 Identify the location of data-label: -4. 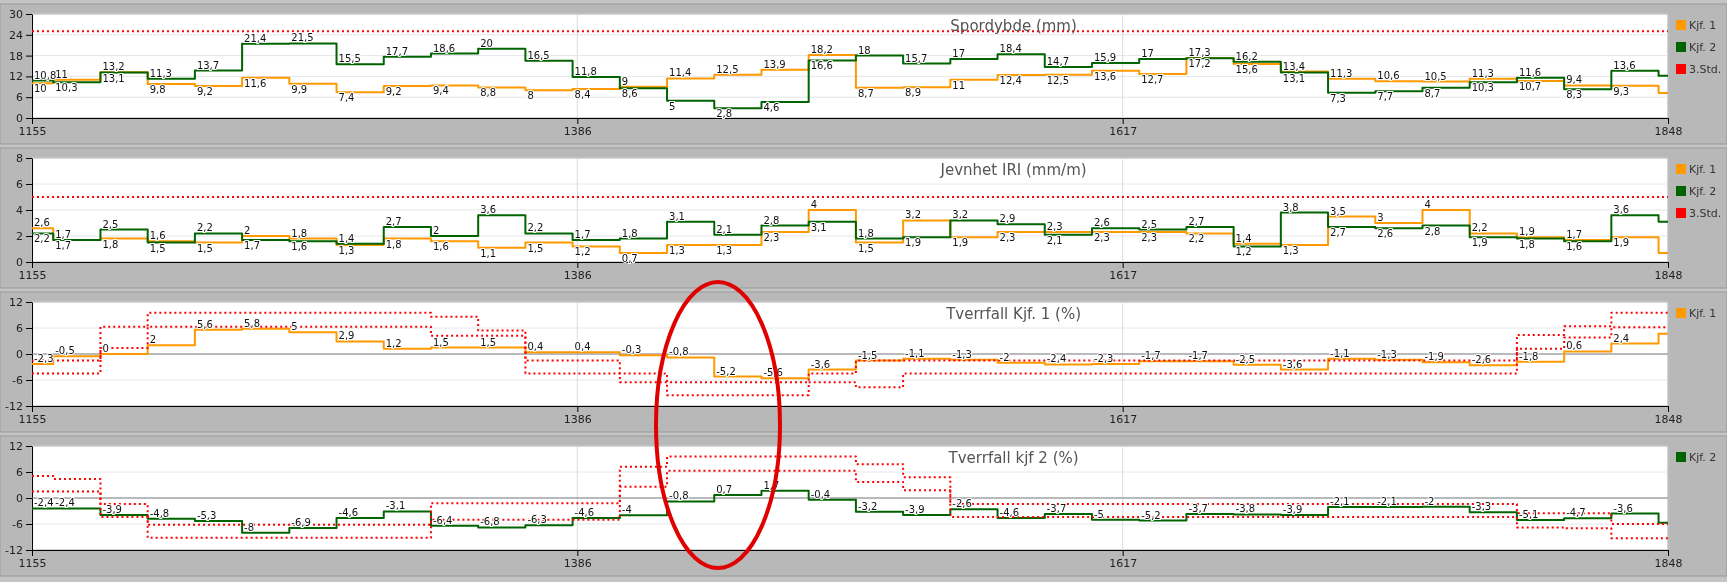
(626, 510).